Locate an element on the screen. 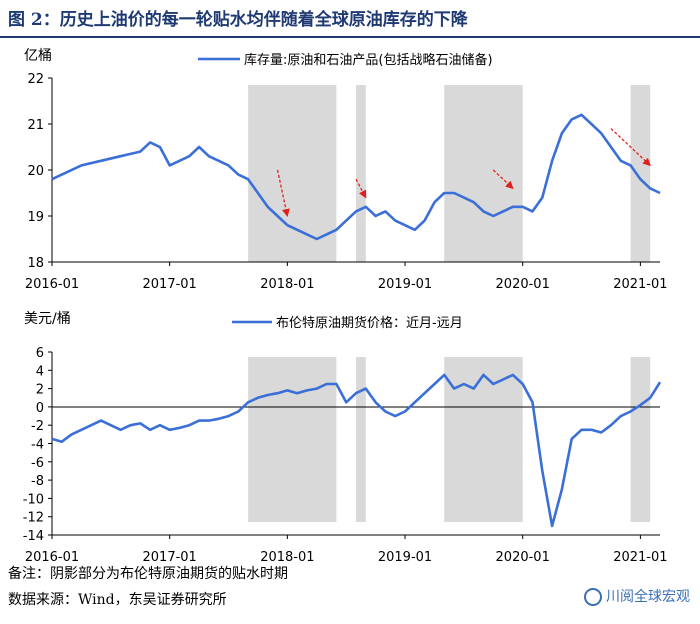 This screenshot has width=700, height=624. bottom-xtick-label-3: 2019-01 is located at coordinates (405, 557).